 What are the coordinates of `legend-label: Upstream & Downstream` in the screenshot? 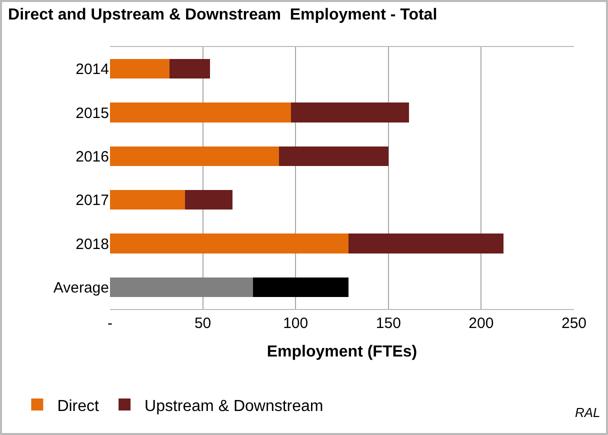 It's located at (234, 406).